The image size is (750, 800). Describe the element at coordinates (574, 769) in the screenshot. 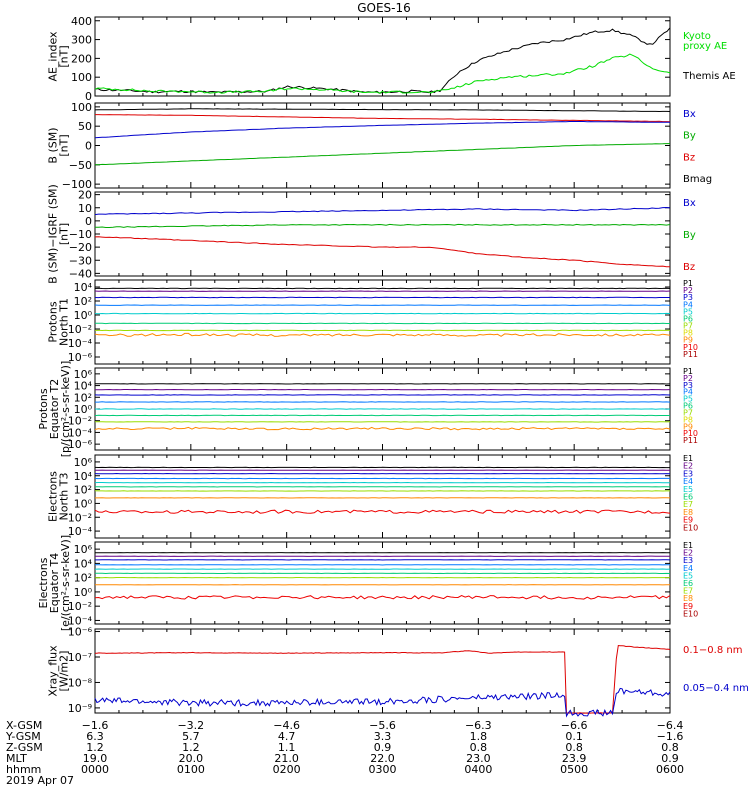

I see `footer-value: 0500` at that location.